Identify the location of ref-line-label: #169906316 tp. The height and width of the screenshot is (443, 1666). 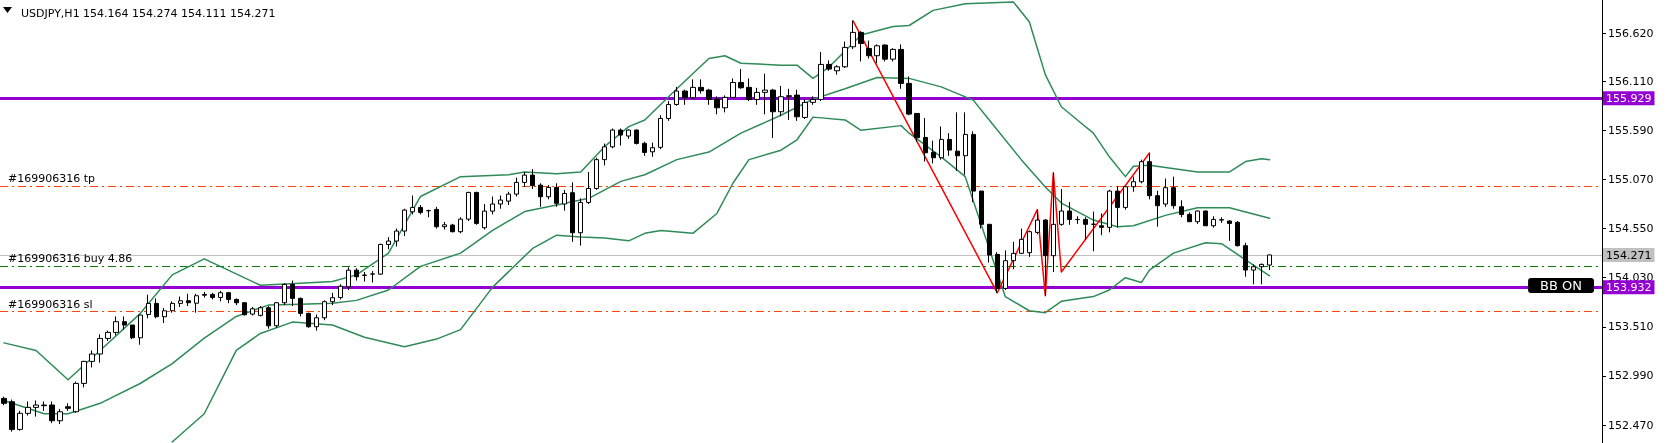
(52, 179).